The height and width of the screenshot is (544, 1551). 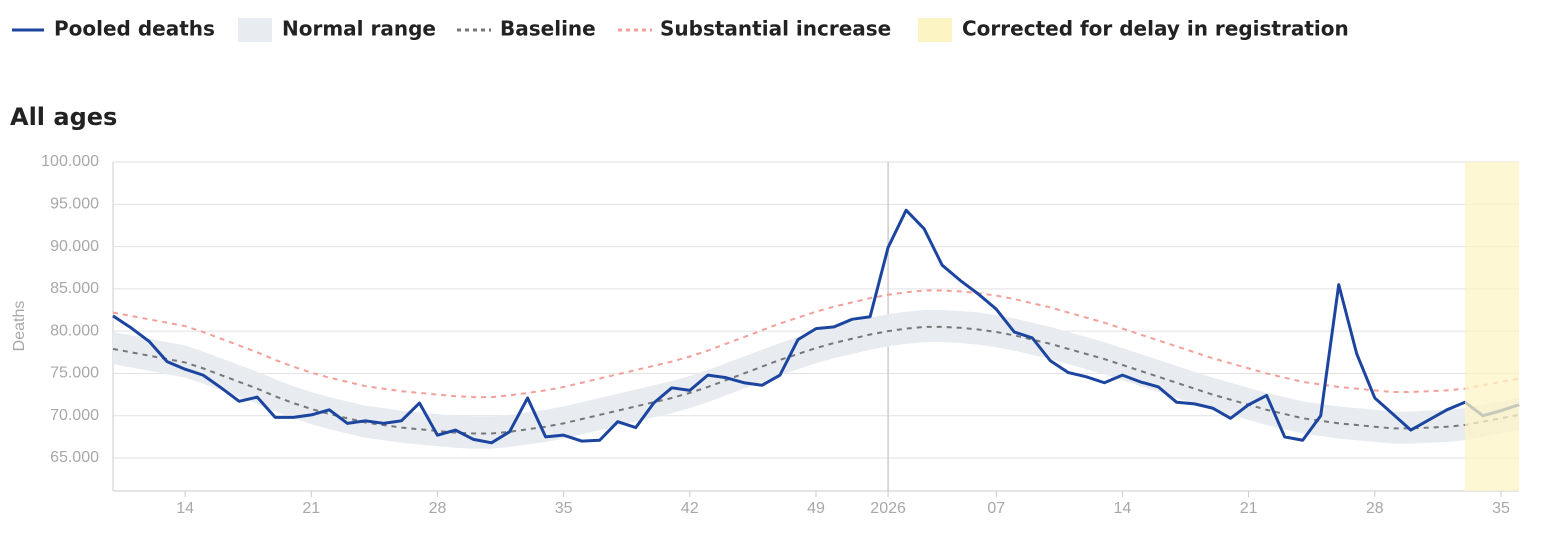 What do you see at coordinates (74, 373) in the screenshot?
I see `y-tick-label: 75.000` at bounding box center [74, 373].